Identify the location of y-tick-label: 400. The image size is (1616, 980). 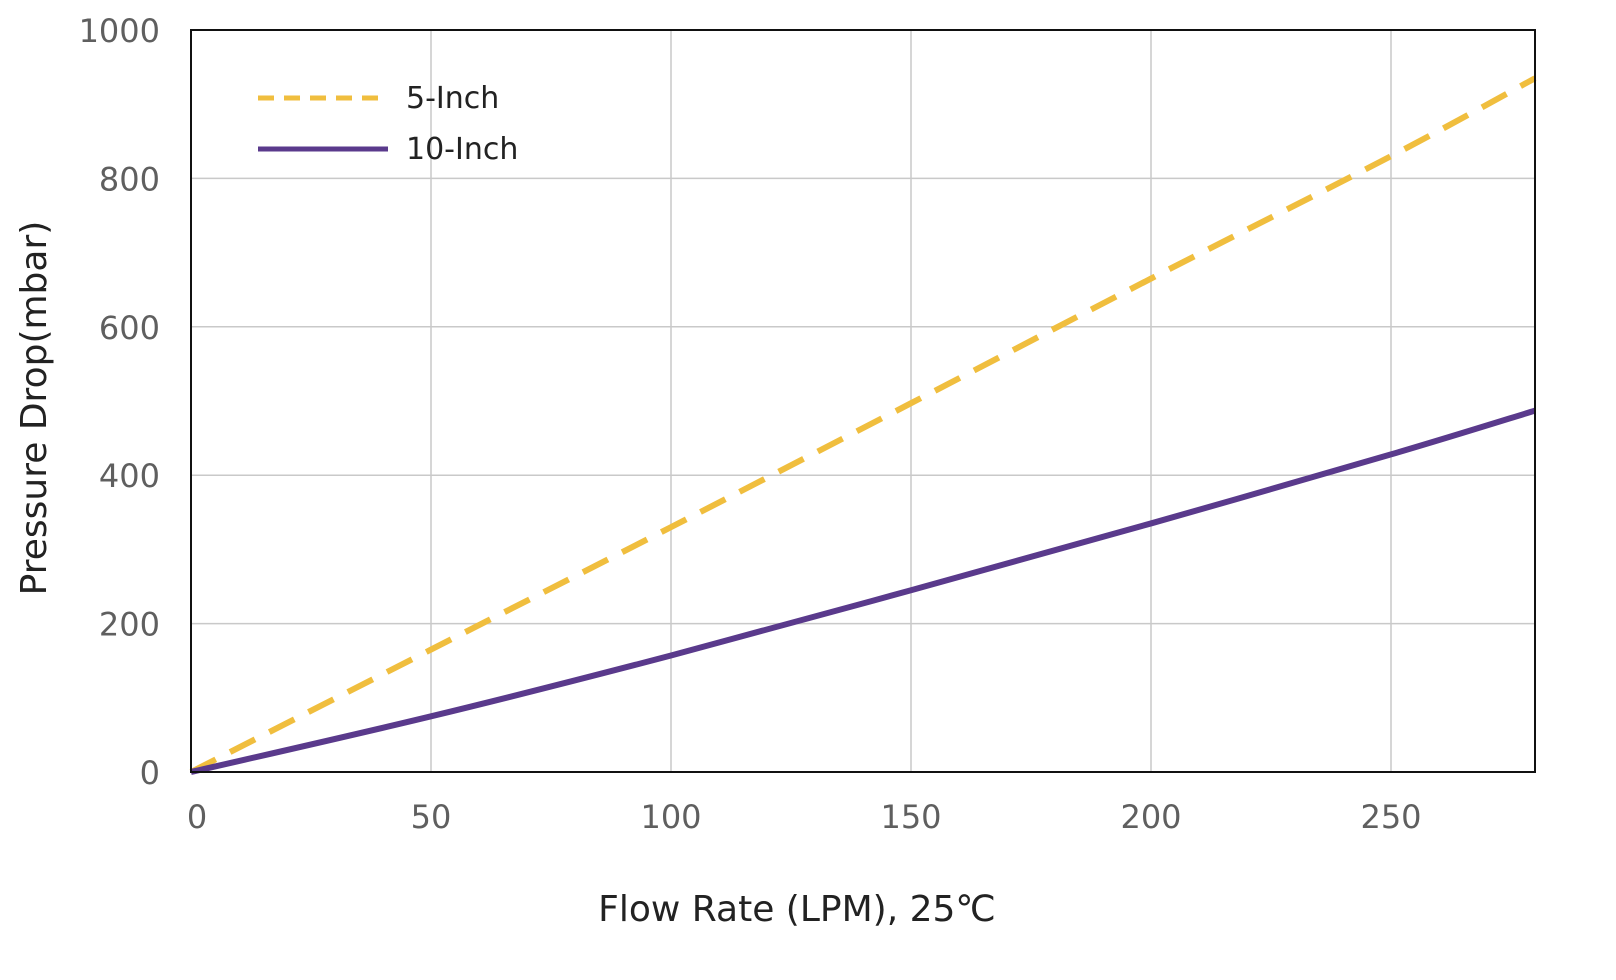
(129, 476).